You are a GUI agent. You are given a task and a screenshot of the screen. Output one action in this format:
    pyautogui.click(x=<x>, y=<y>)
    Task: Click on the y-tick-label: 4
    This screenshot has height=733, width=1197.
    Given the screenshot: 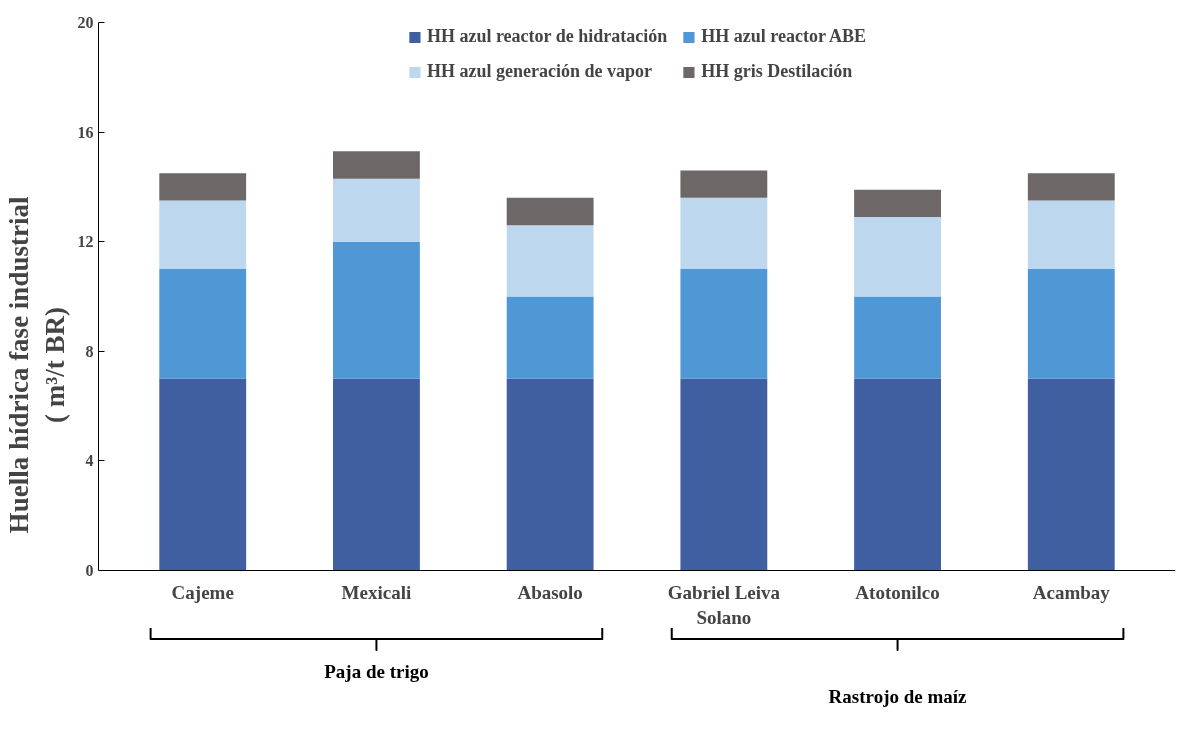 What is the action you would take?
    pyautogui.click(x=89, y=461)
    